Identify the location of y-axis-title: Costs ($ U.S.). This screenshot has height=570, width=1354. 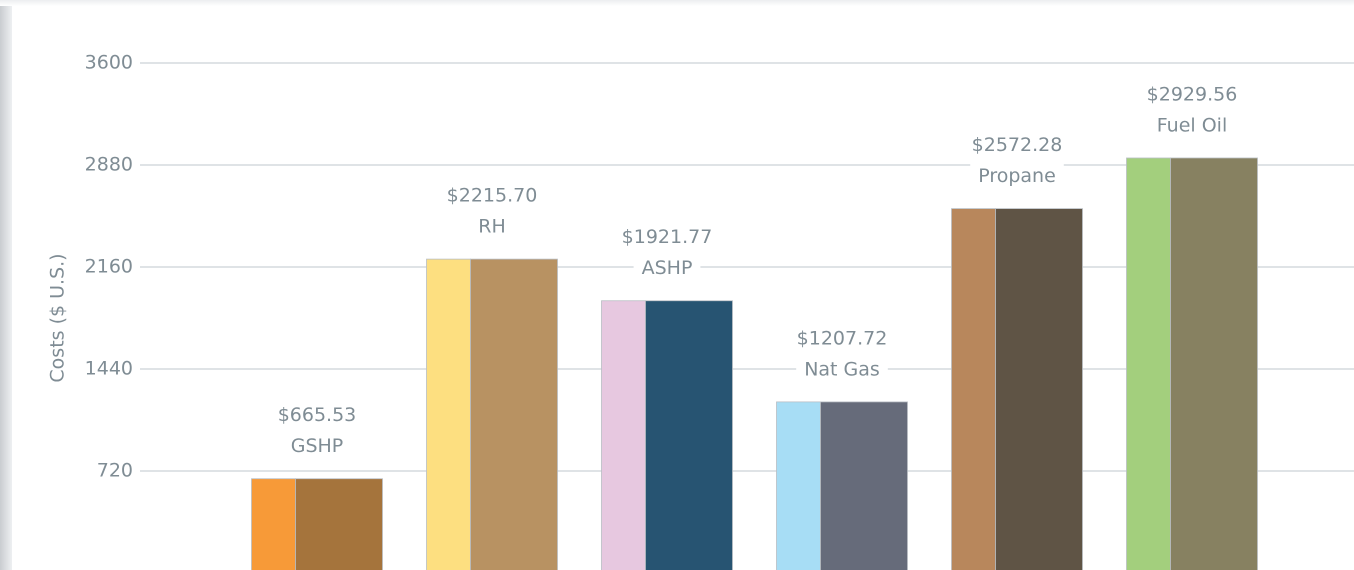
(58, 317).